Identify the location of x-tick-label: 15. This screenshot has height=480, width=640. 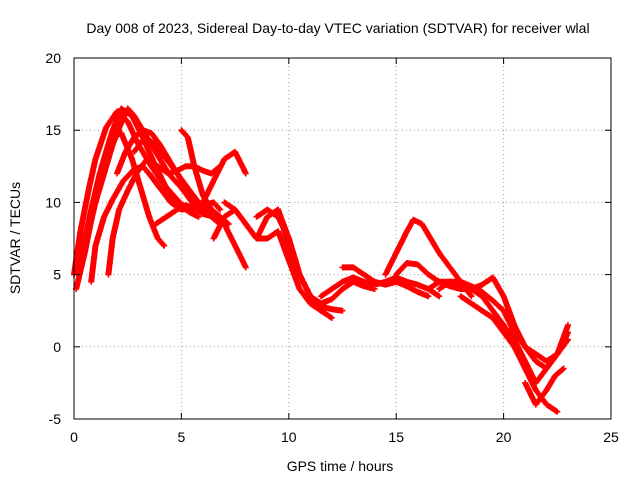
(396, 437).